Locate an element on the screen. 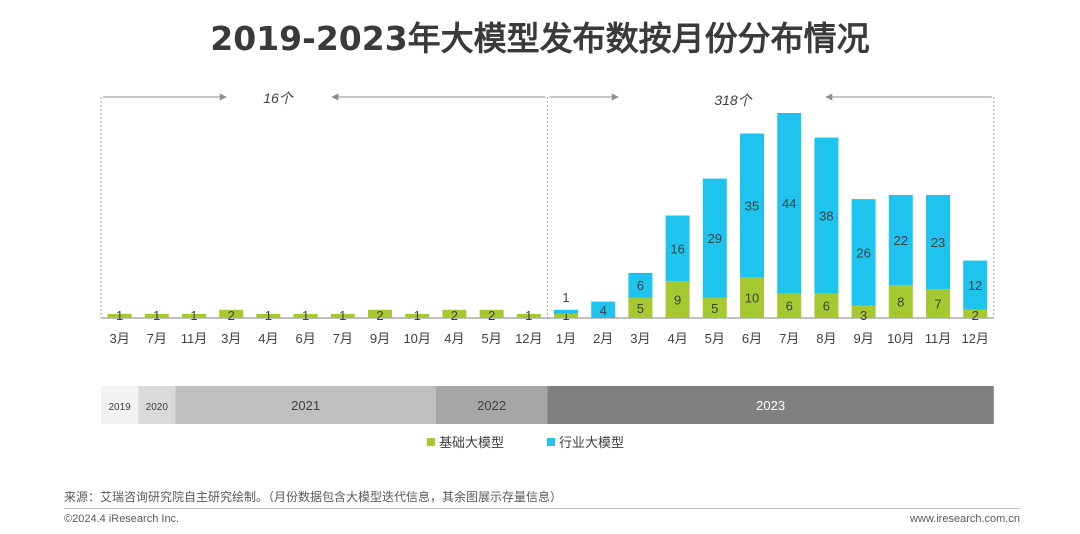  bar-value-label-base: 7 is located at coordinates (937, 304).